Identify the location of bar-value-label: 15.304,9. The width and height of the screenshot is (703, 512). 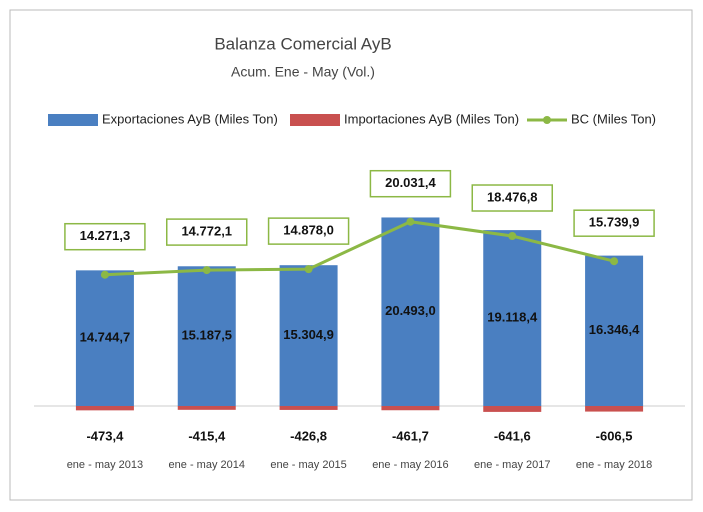
(308, 334).